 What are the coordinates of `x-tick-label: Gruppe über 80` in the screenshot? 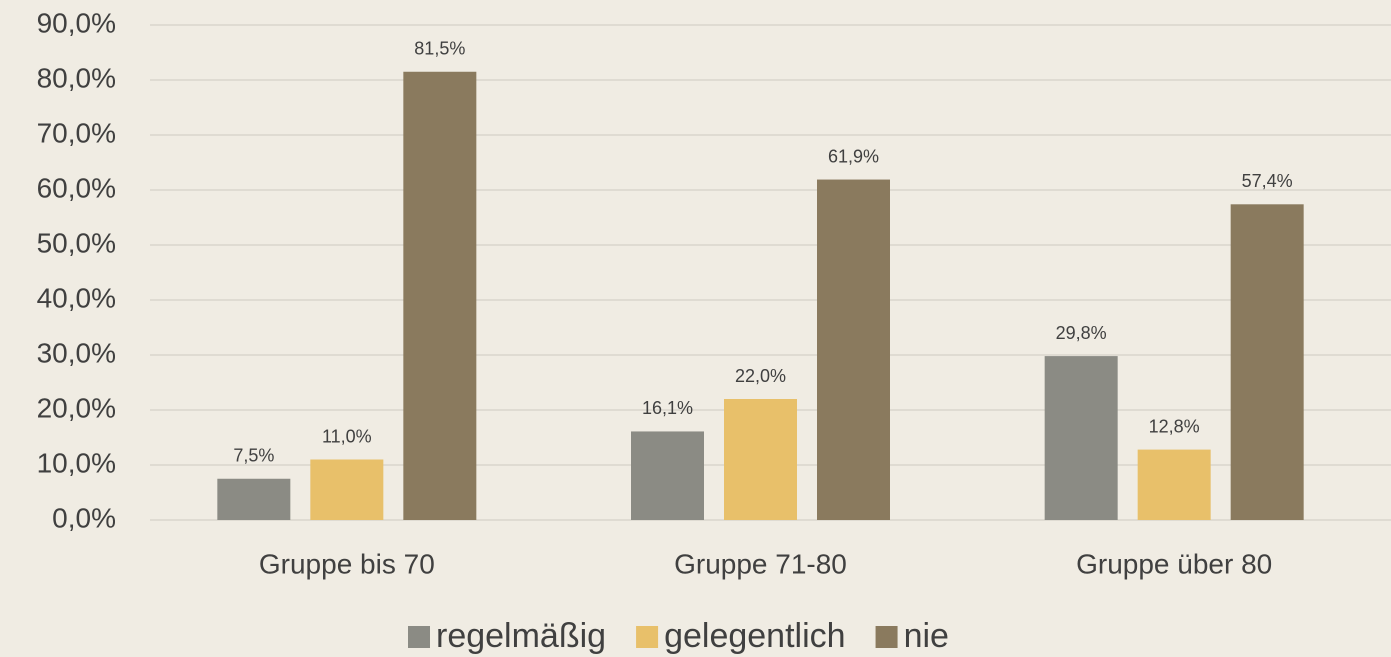 It's located at (1174, 563).